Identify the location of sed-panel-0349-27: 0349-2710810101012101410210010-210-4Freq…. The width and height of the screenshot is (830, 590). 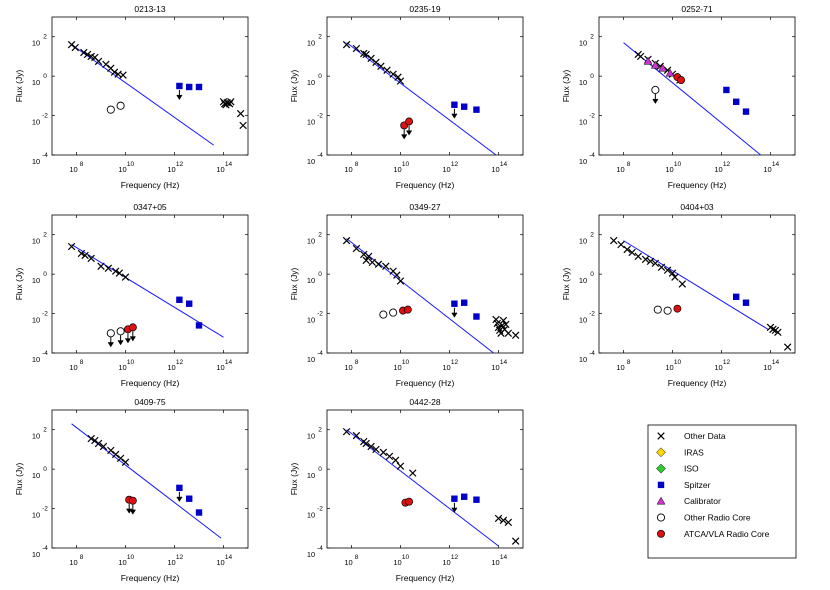
(406, 295).